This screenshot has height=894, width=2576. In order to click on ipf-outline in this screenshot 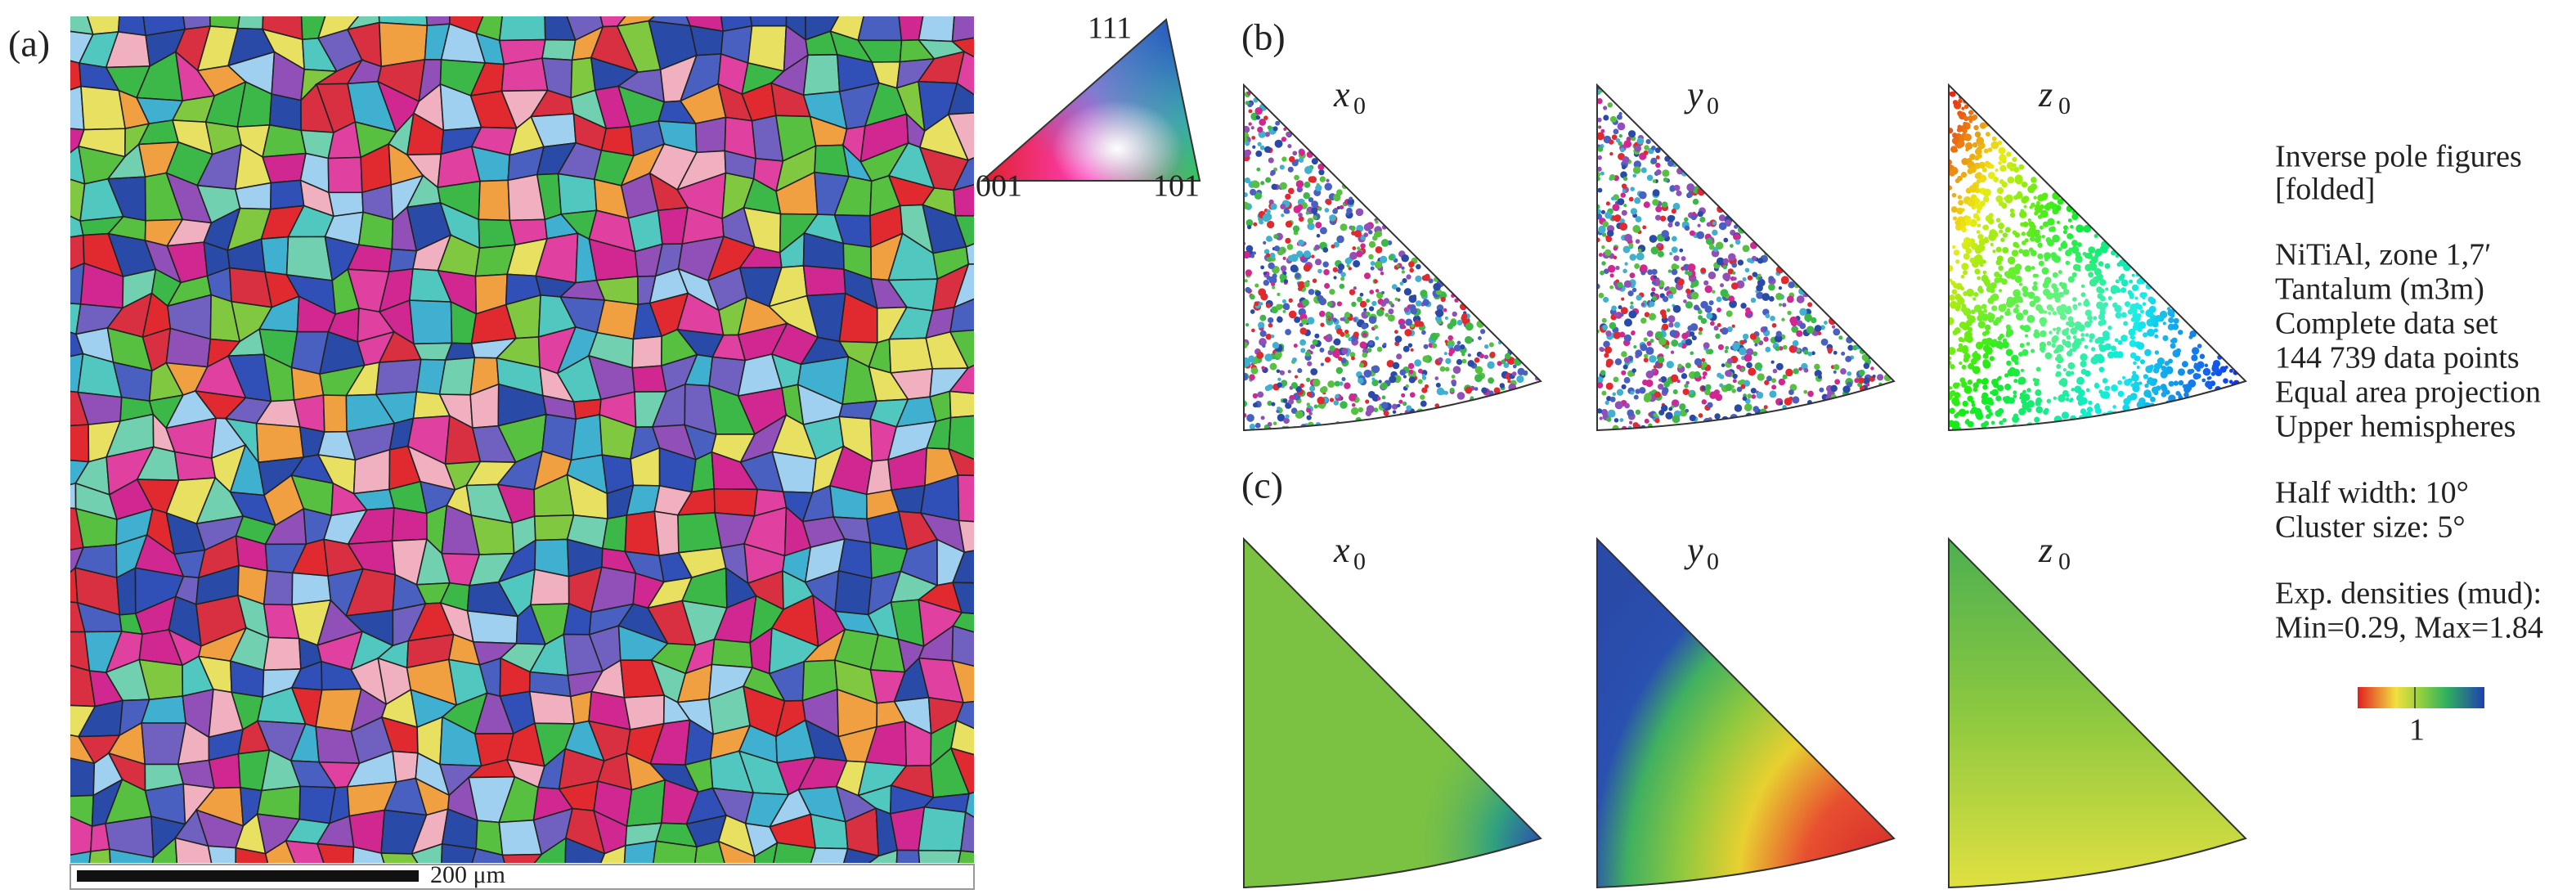, I will do `click(2098, 257)`.